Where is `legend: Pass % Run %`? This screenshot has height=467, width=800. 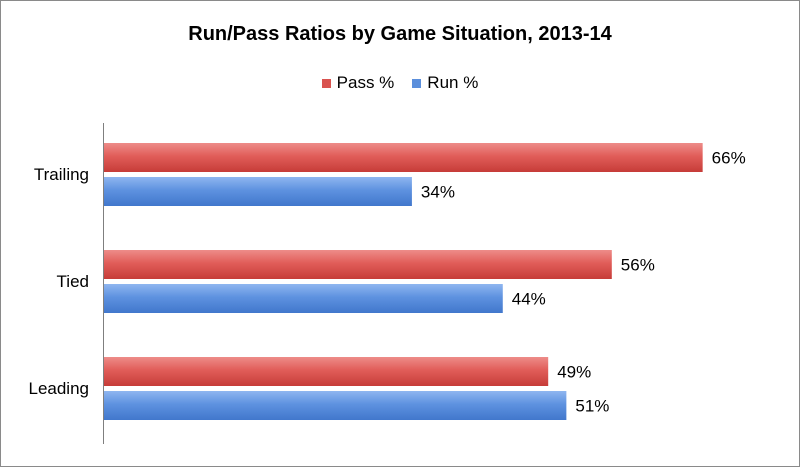 legend: Pass % Run % is located at coordinates (400, 83).